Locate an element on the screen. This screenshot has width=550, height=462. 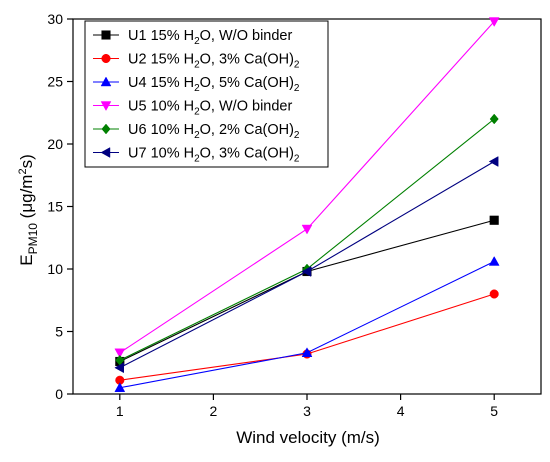
x-axis-title: Wind velocity (m/s) is located at coordinates (308, 437).